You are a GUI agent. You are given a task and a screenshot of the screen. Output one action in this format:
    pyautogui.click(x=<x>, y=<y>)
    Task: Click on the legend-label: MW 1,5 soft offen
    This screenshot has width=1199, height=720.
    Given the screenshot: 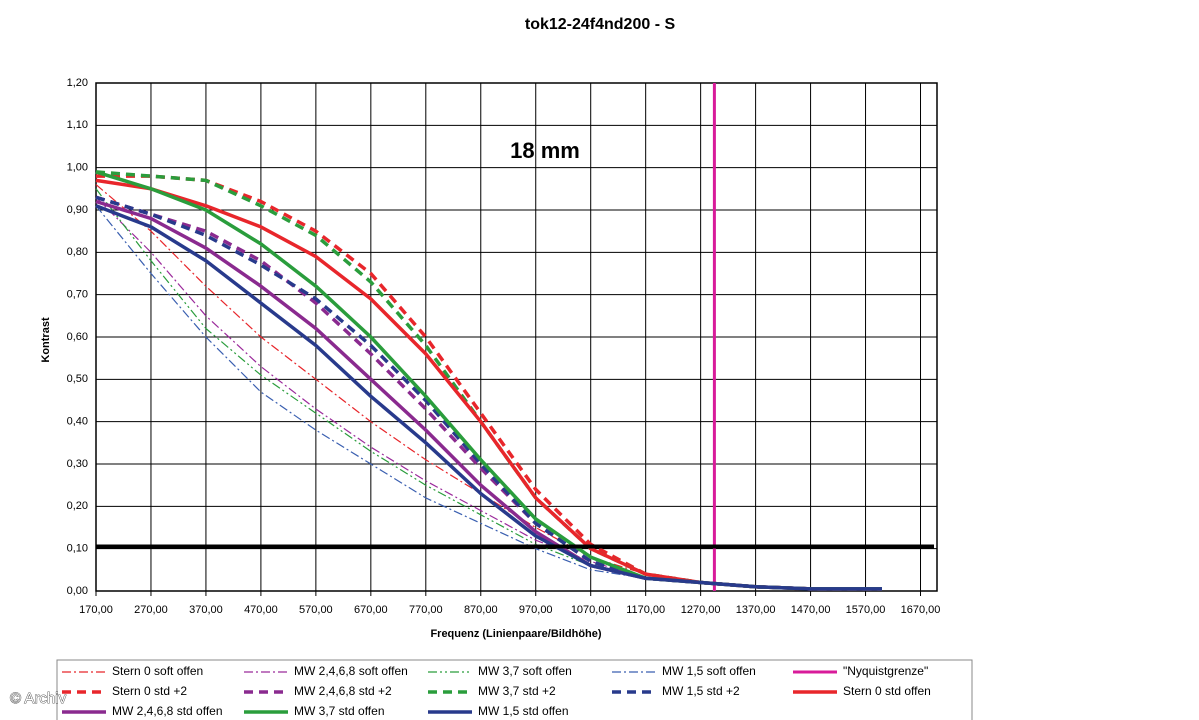 What is the action you would take?
    pyautogui.click(x=709, y=671)
    